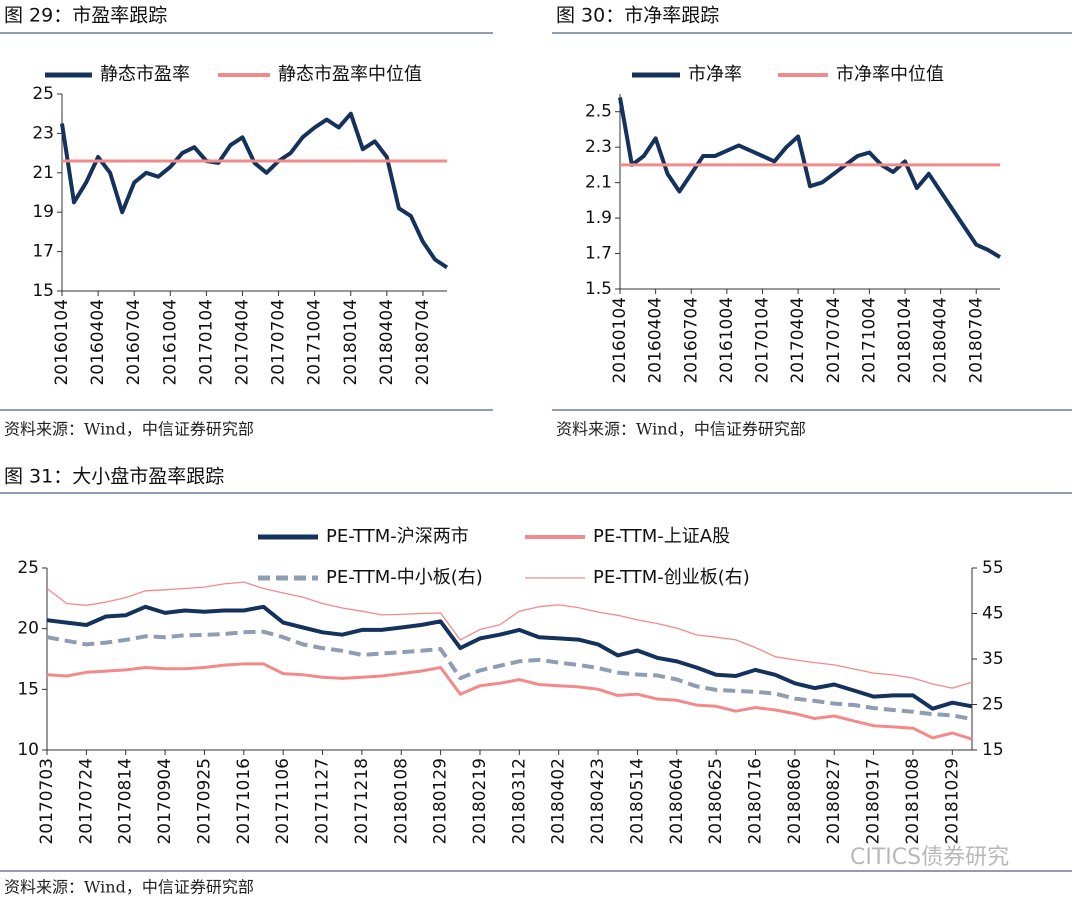 This screenshot has width=1080, height=906. What do you see at coordinates (598, 112) in the screenshot?
I see `y-tick-label: 2.5` at bounding box center [598, 112].